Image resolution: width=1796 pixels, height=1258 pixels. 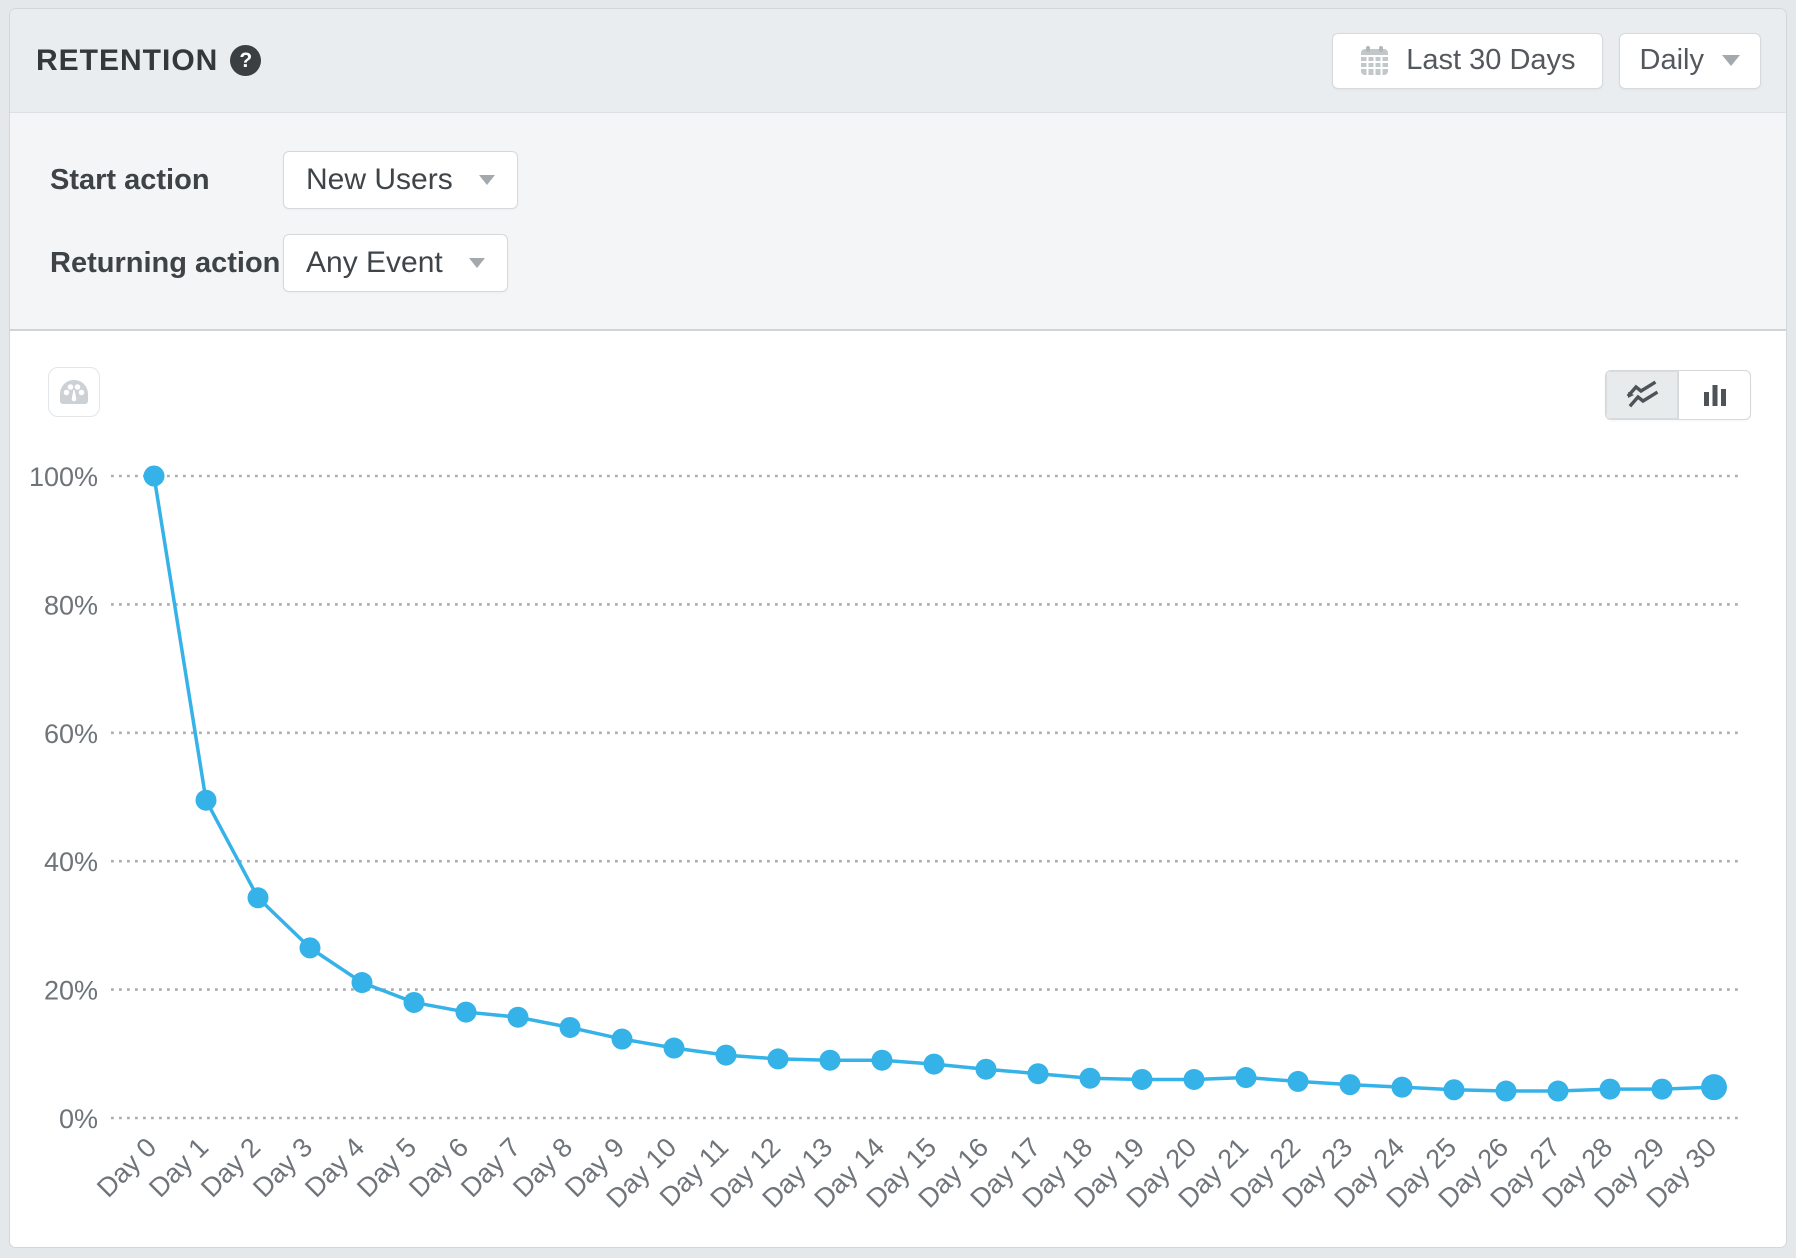 I want to click on chart-view-toggle, so click(x=1678, y=395).